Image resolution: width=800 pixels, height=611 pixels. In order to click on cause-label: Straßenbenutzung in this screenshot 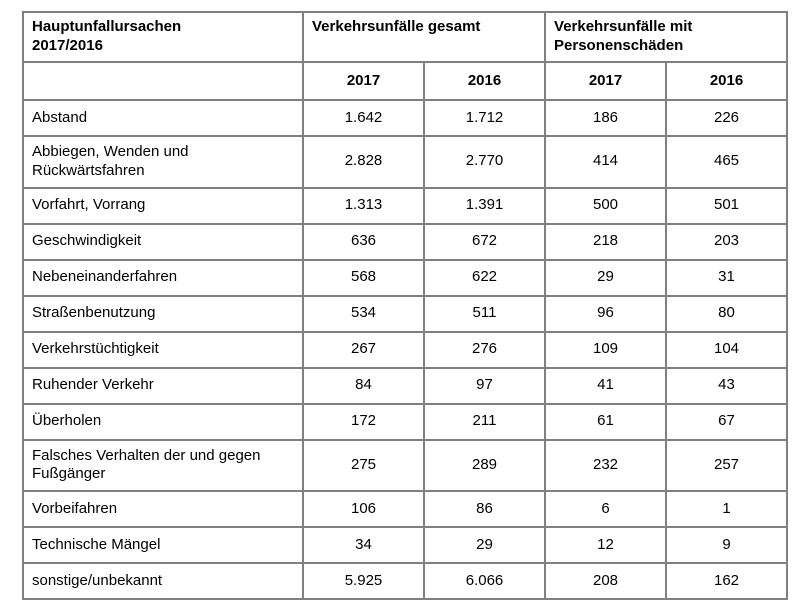, I will do `click(163, 313)`.